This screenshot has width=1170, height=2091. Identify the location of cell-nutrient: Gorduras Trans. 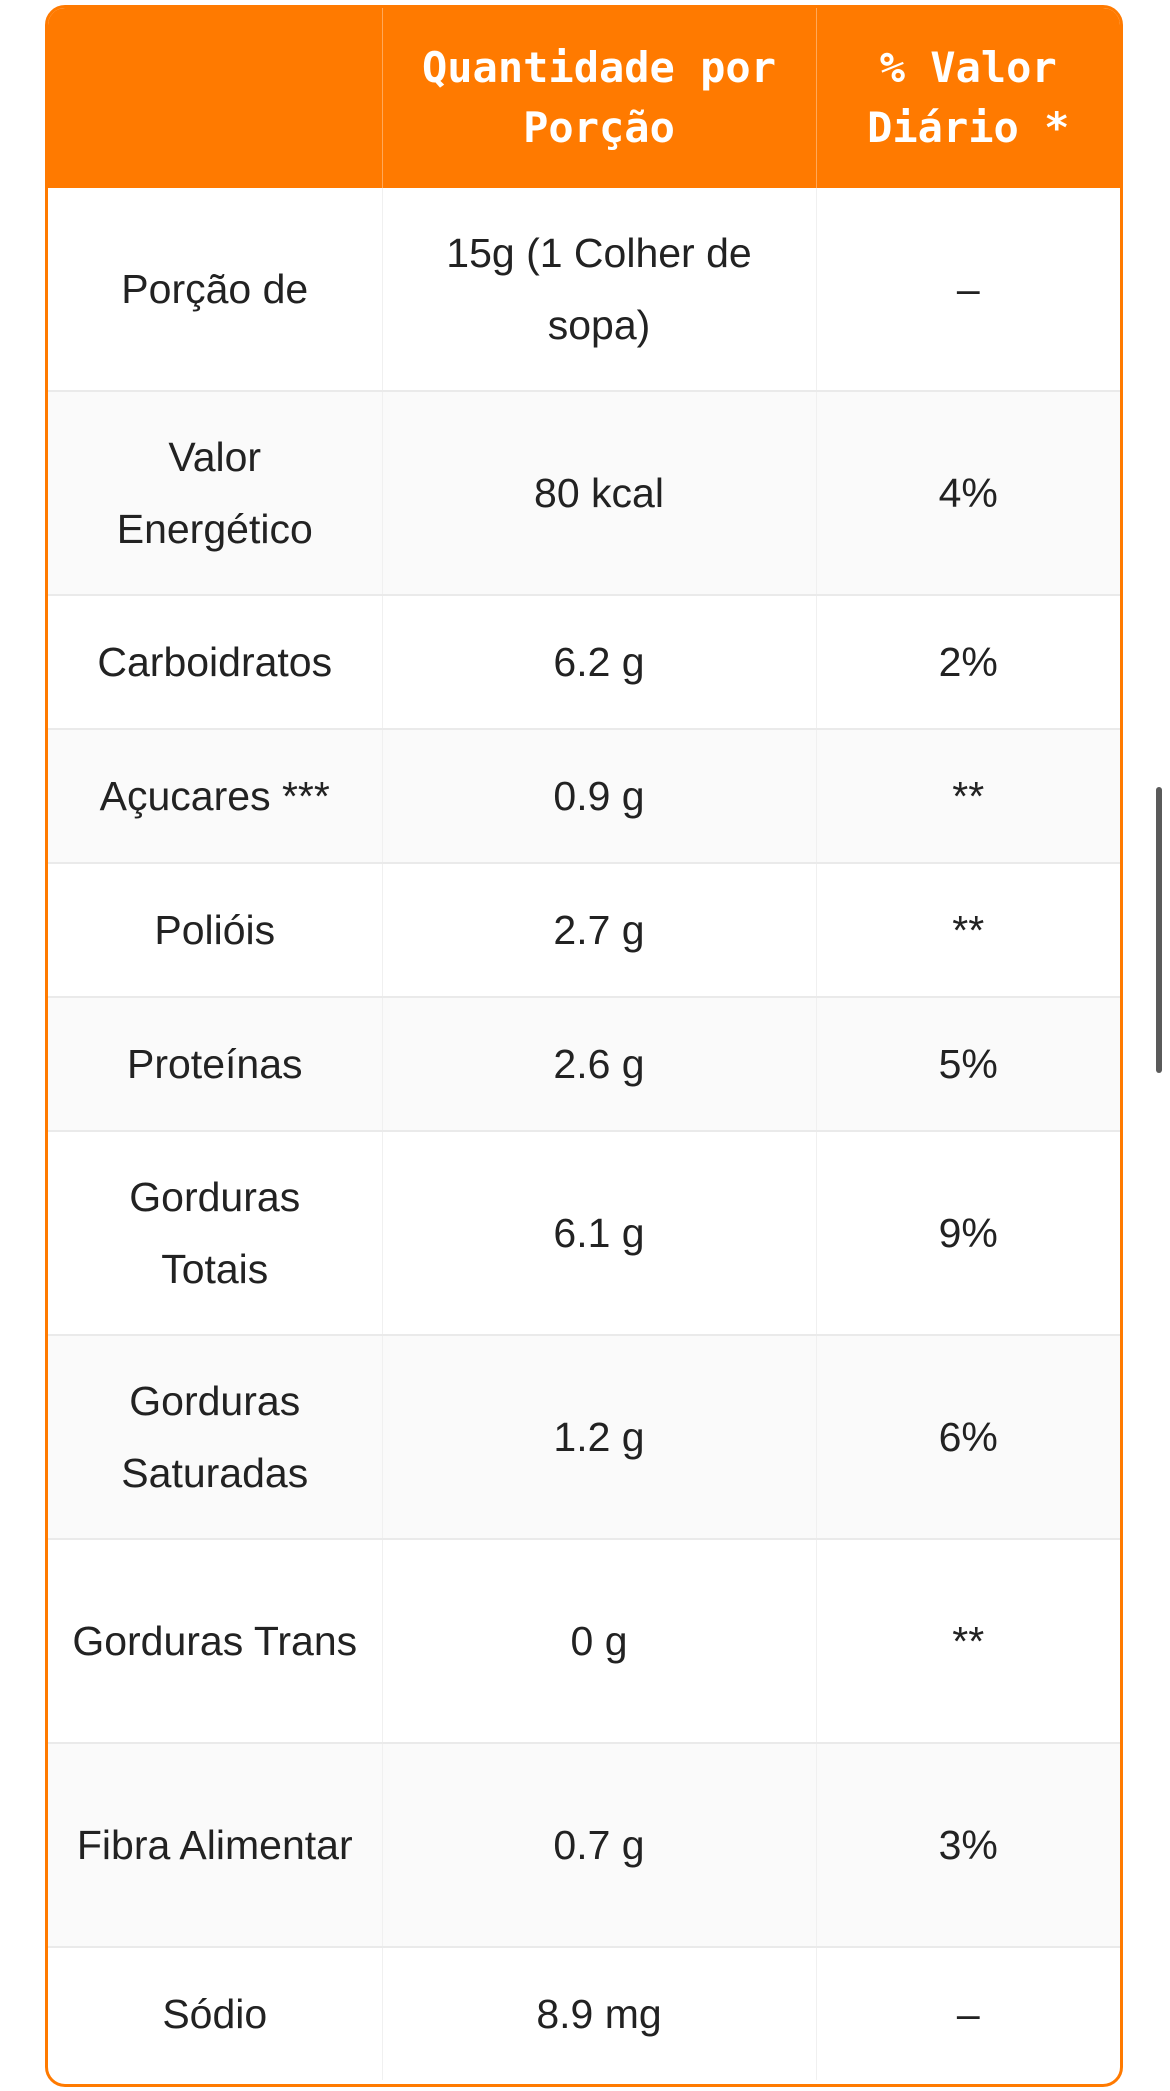
(215, 1640).